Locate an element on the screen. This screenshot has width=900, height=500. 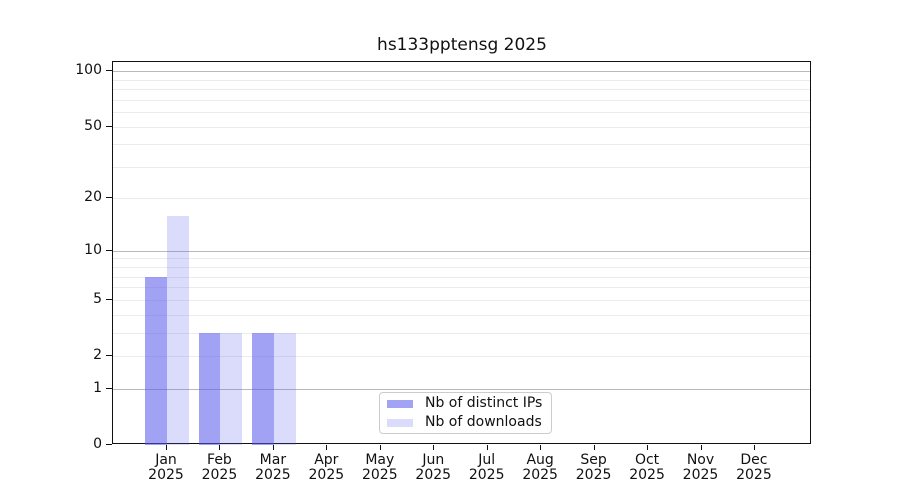
x-axis-tick-label: Jul 2025 is located at coordinates (486, 467).